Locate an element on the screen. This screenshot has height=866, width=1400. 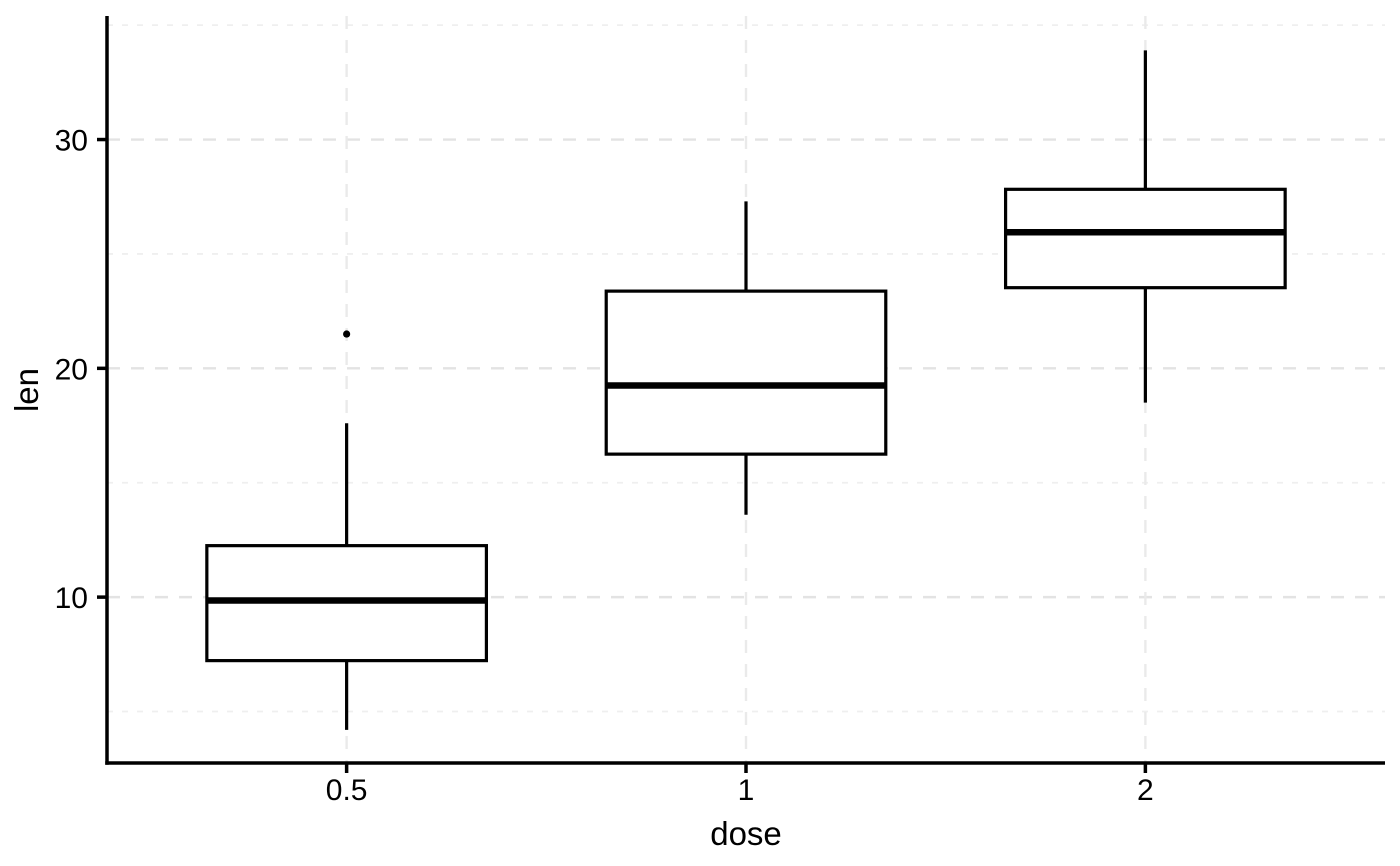
y-axis-title: len is located at coordinates (26, 390).